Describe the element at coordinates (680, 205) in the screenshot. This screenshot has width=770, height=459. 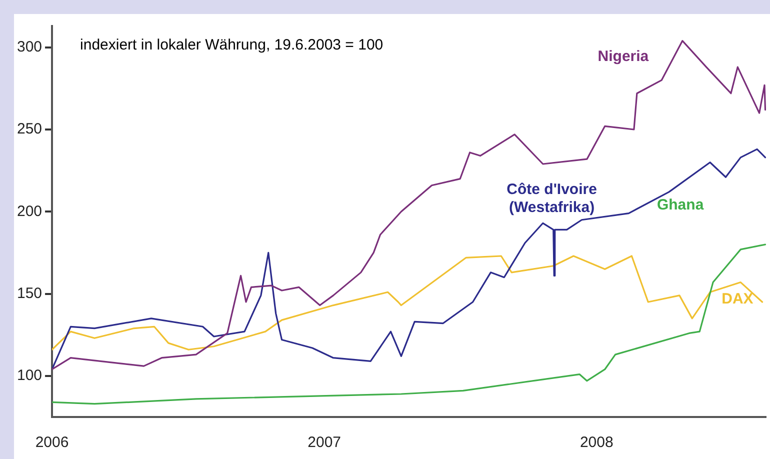
I see `text: Ghana` at that location.